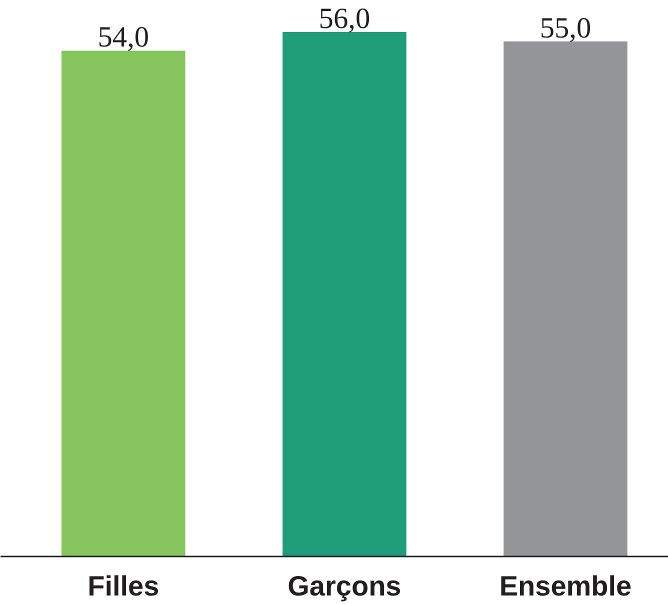  What do you see at coordinates (344, 18) in the screenshot?
I see `data-label: 56,0` at bounding box center [344, 18].